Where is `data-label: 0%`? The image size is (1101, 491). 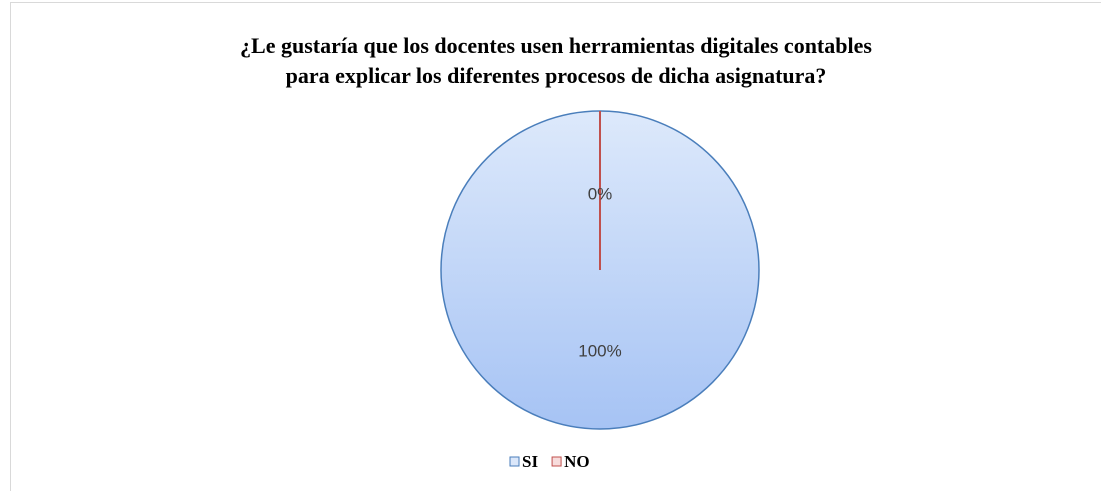 data-label: 0% is located at coordinates (600, 193).